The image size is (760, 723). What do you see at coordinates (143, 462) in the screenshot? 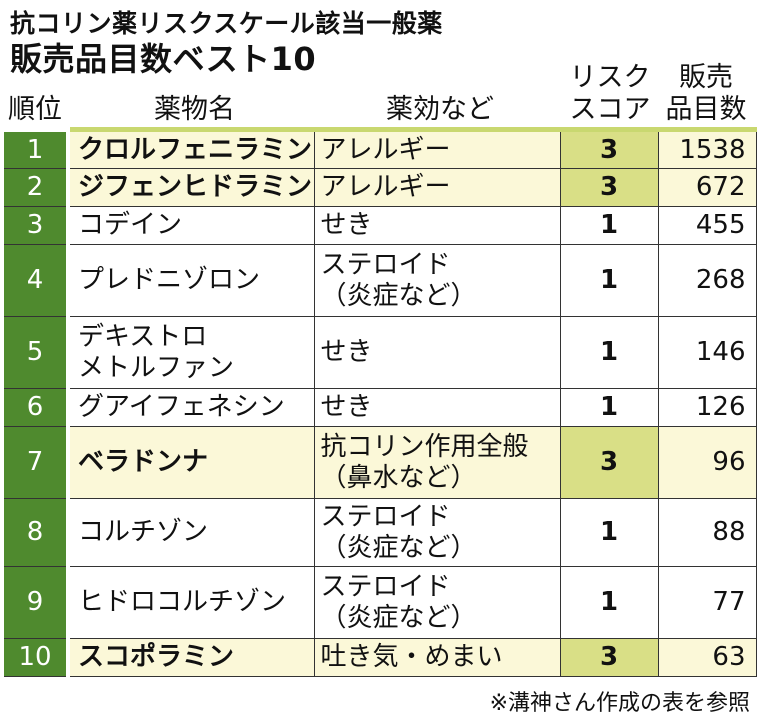
I see `drug-name-line: ベラドンナ` at bounding box center [143, 462].